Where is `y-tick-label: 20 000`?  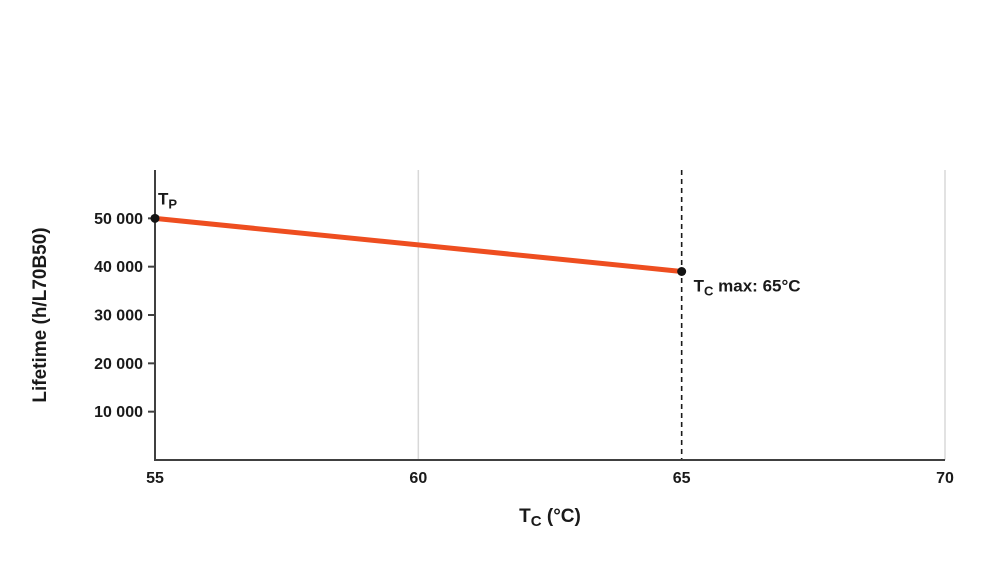
y-tick-label: 20 000 is located at coordinates (118, 364).